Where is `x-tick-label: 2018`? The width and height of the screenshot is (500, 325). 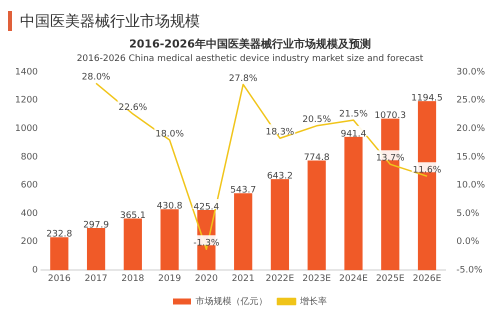
x-tick-label: 2018 is located at coordinates (133, 279).